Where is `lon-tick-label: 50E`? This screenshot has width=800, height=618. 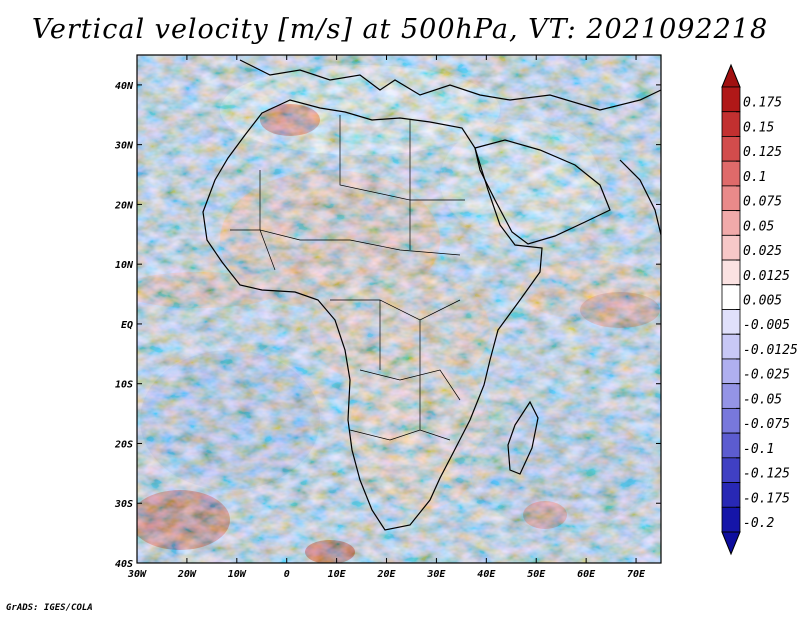
lon-tick-label: 50E is located at coordinates (536, 574).